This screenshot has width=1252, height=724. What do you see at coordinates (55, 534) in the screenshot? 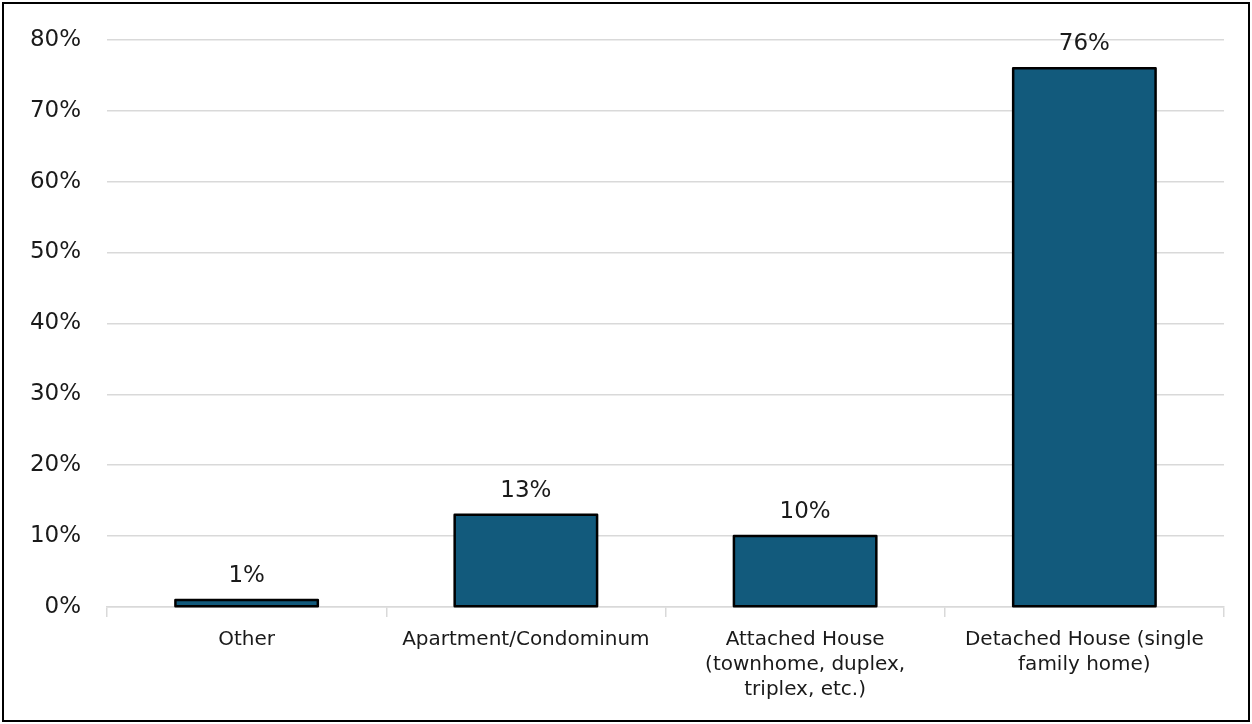
I see `y-tick-label: 10%` at bounding box center [55, 534].